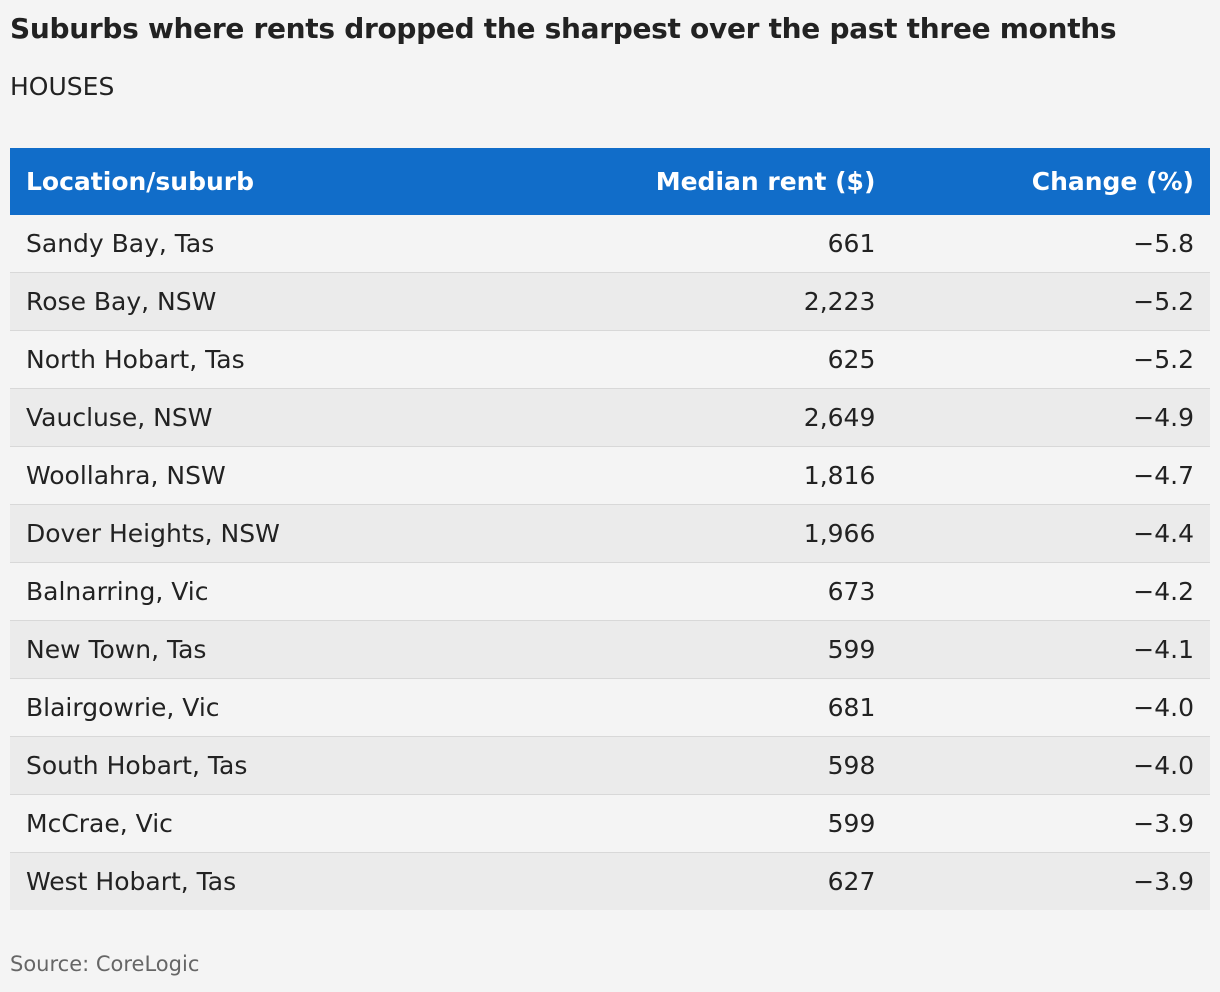 The image size is (1220, 992). Describe the element at coordinates (244, 181) in the screenshot. I see `column-header: Location/suburb` at that location.